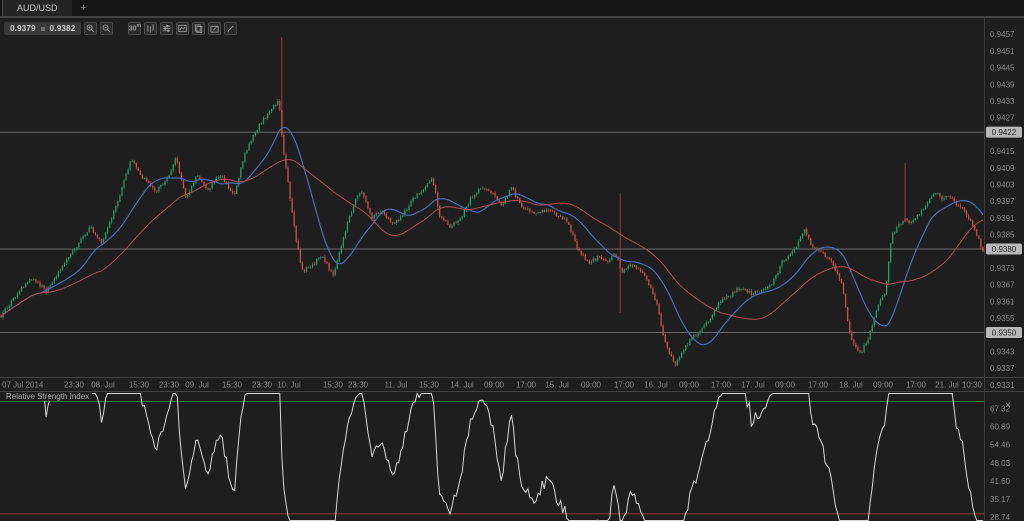 The image size is (1024, 521). Describe the element at coordinates (23, 385) in the screenshot. I see `time-tick-label: 07 Jul 2014` at that location.